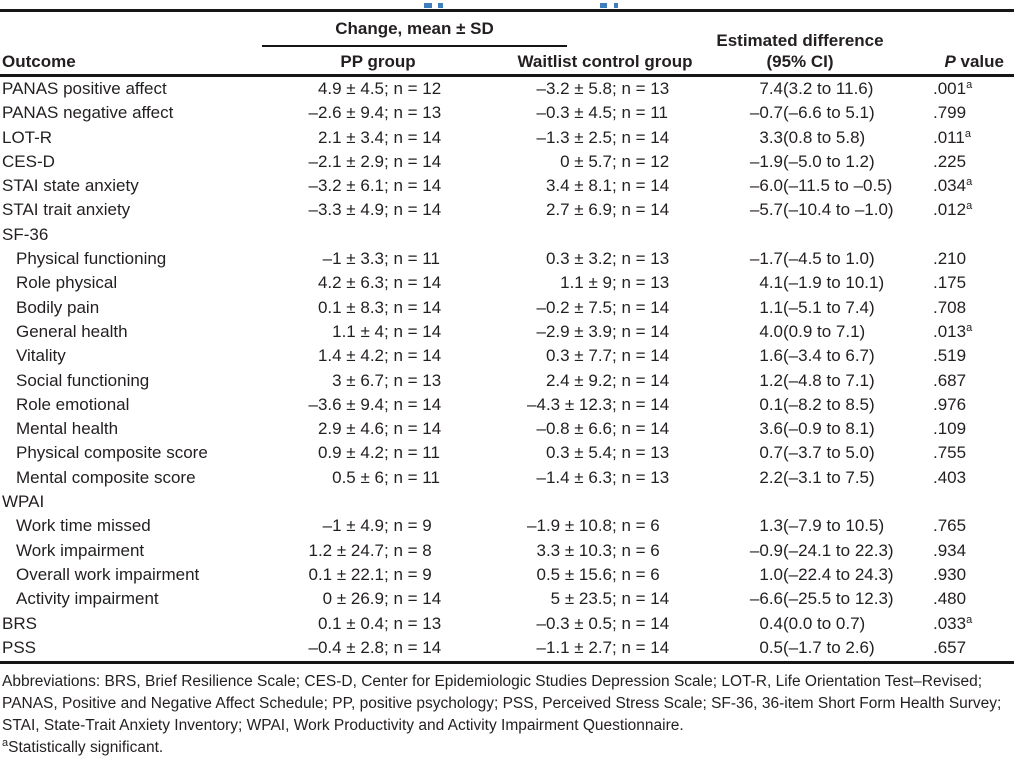 The width and height of the screenshot is (1014, 761). Describe the element at coordinates (824, 623) in the screenshot. I see `estimated-difference-ci: (0.0 to 0.7)` at that location.